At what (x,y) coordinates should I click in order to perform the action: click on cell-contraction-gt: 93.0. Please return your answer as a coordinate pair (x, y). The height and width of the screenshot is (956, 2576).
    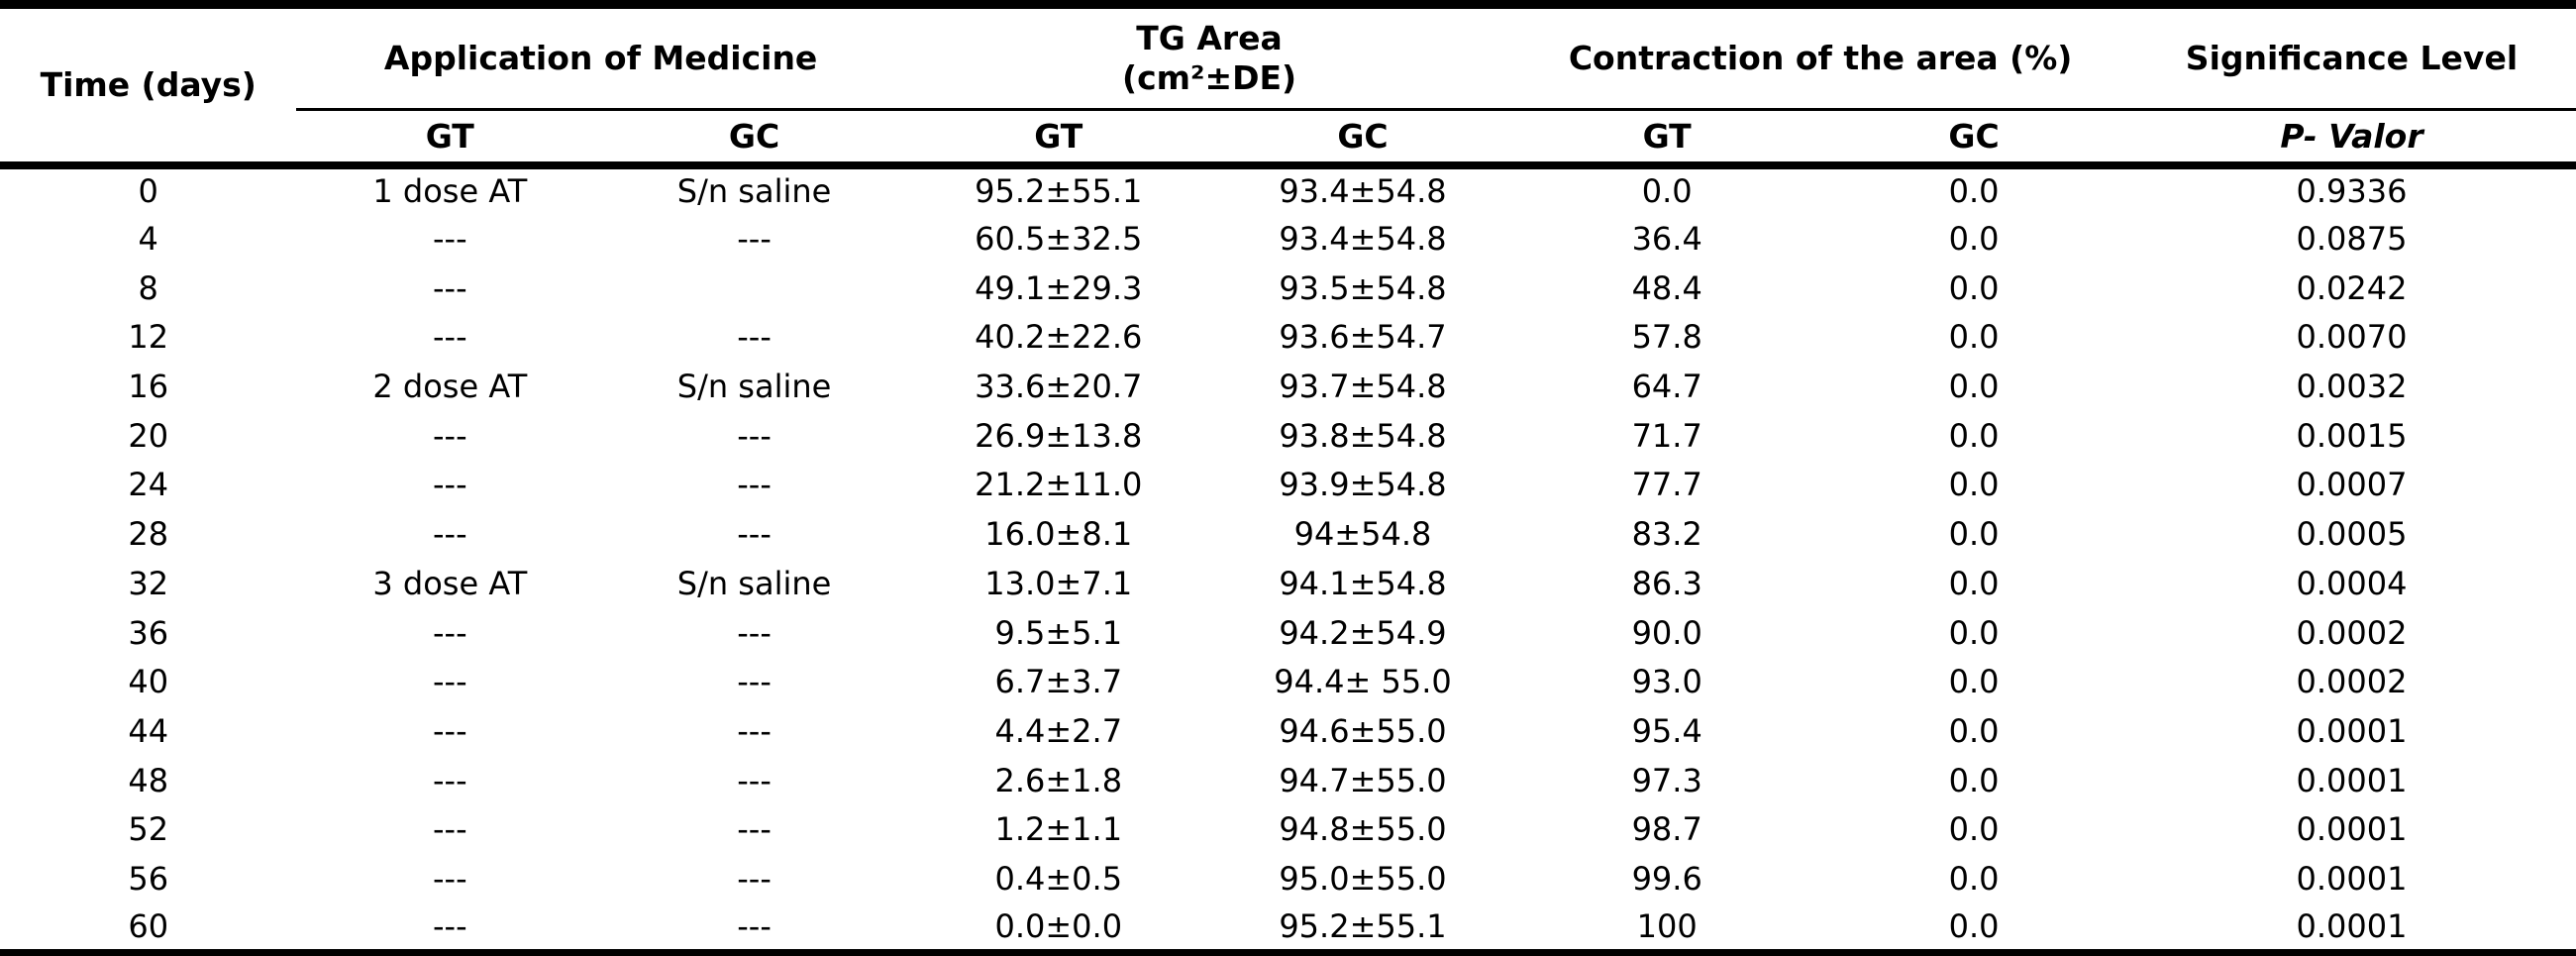
    Looking at the image, I should click on (1666, 682).